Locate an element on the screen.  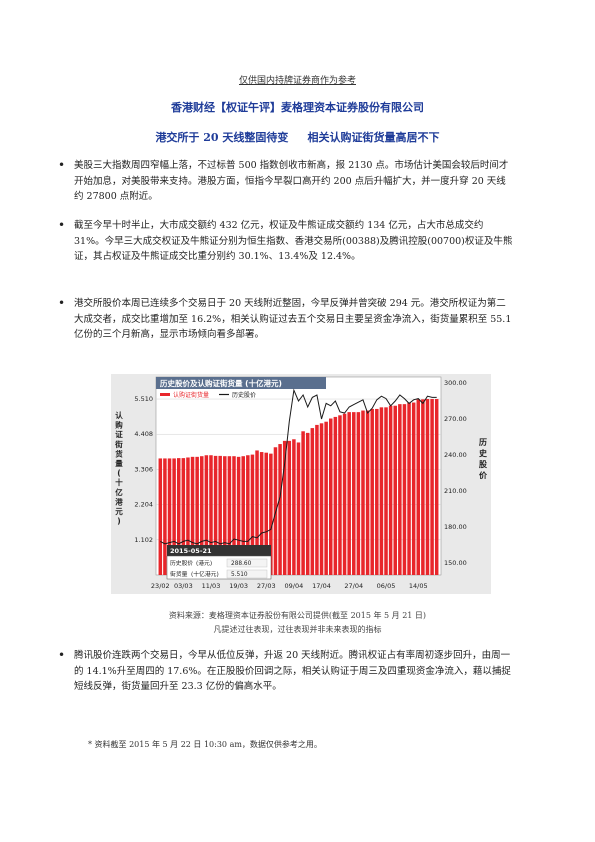
left-tick-label: 4.408 is located at coordinates (143, 434).